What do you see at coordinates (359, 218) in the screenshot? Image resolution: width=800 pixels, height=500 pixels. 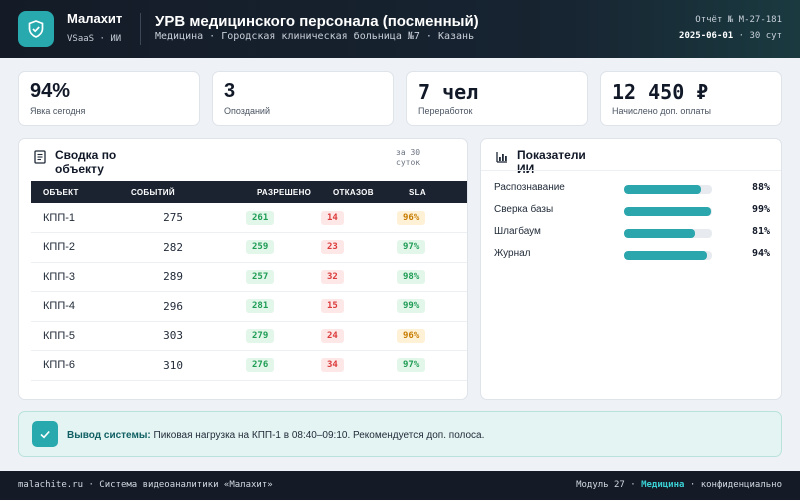 I see `cell-denied: 14` at bounding box center [359, 218].